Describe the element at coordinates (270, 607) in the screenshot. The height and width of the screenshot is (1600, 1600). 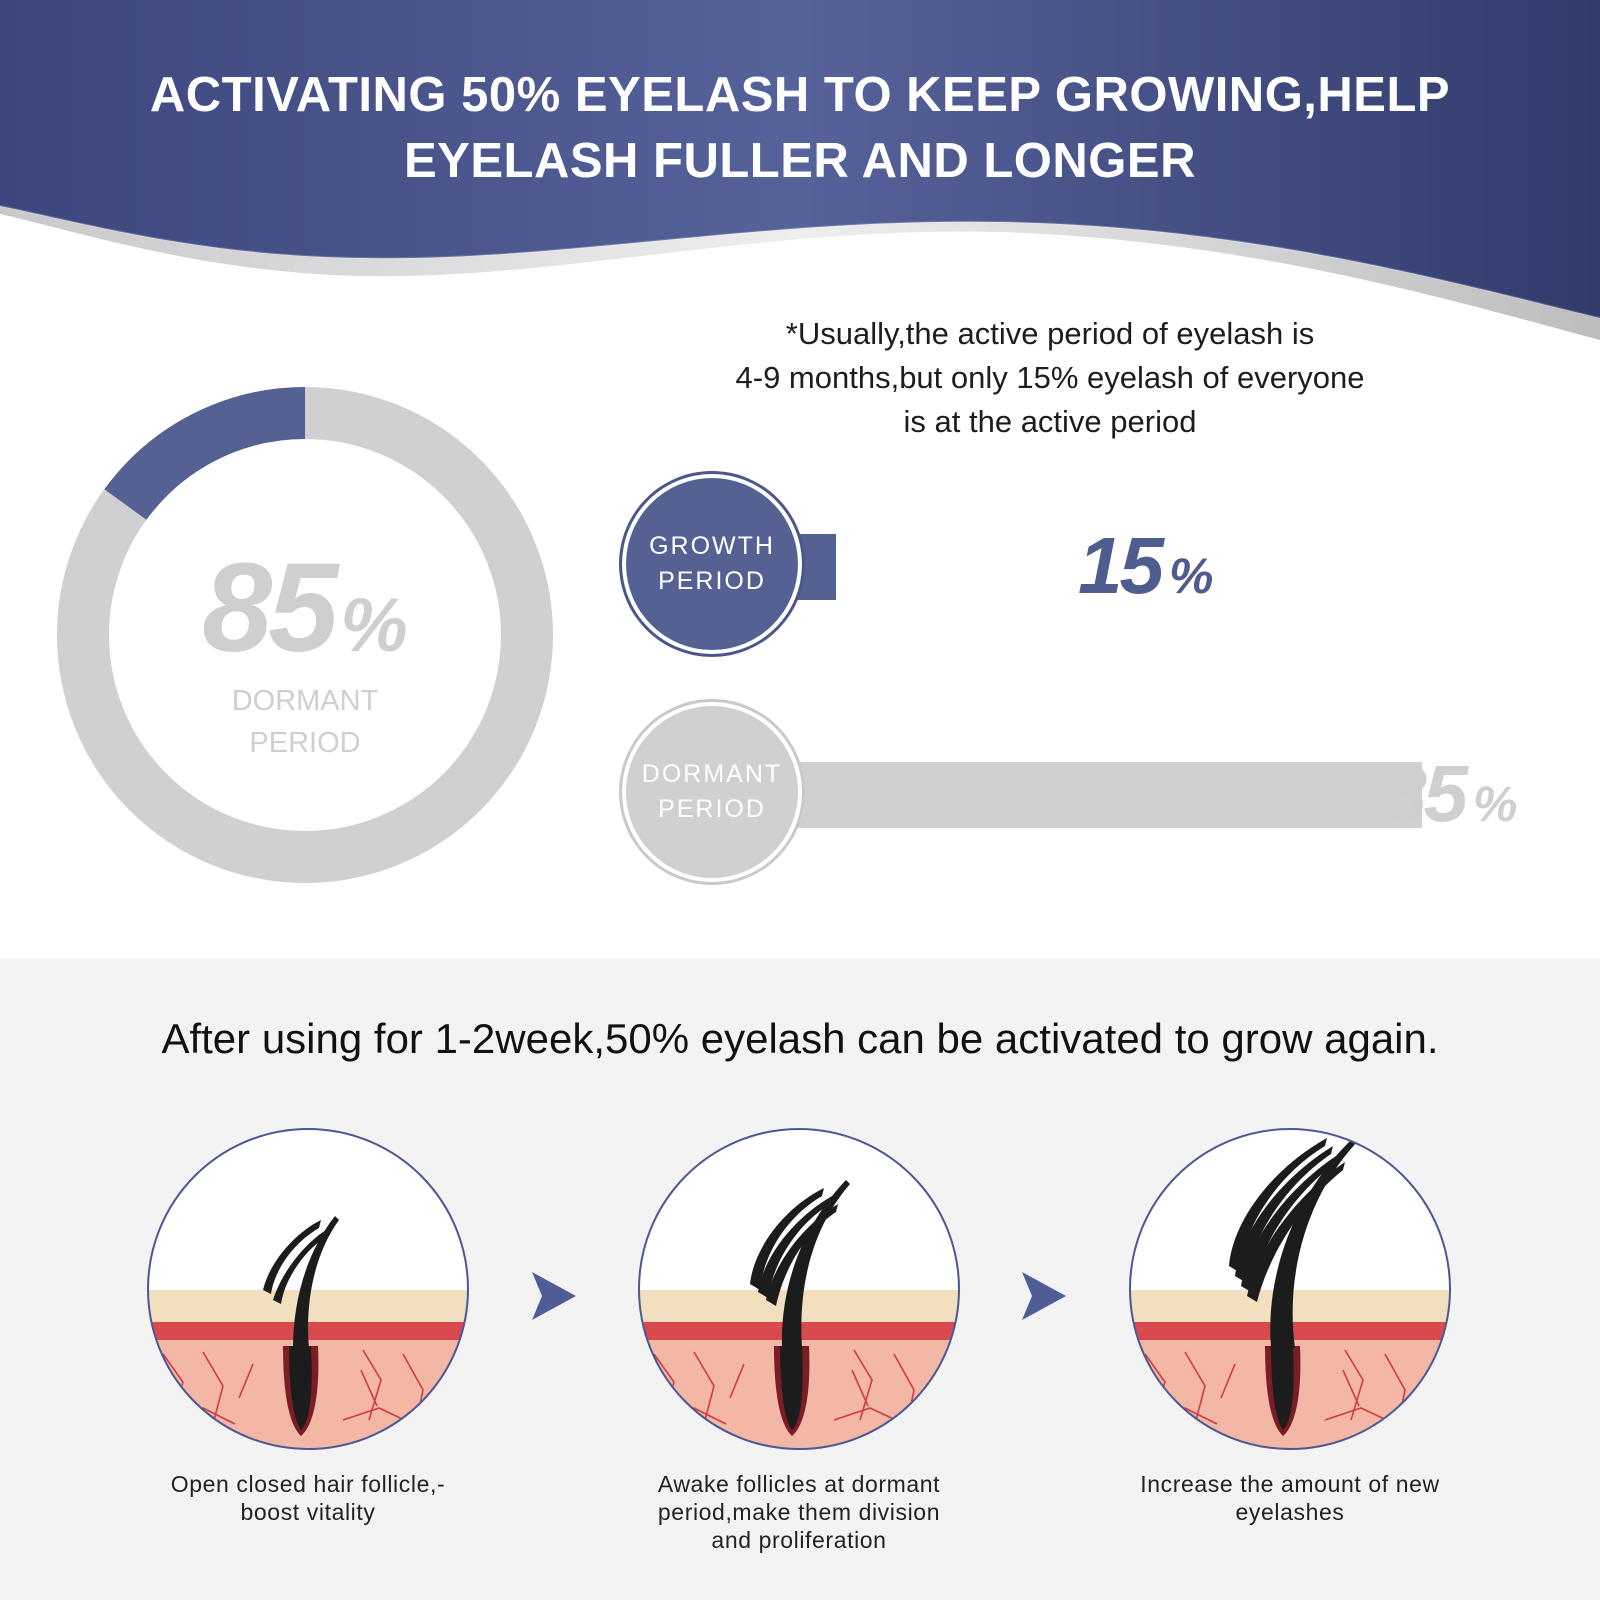
I see `donut-value: 85` at that location.